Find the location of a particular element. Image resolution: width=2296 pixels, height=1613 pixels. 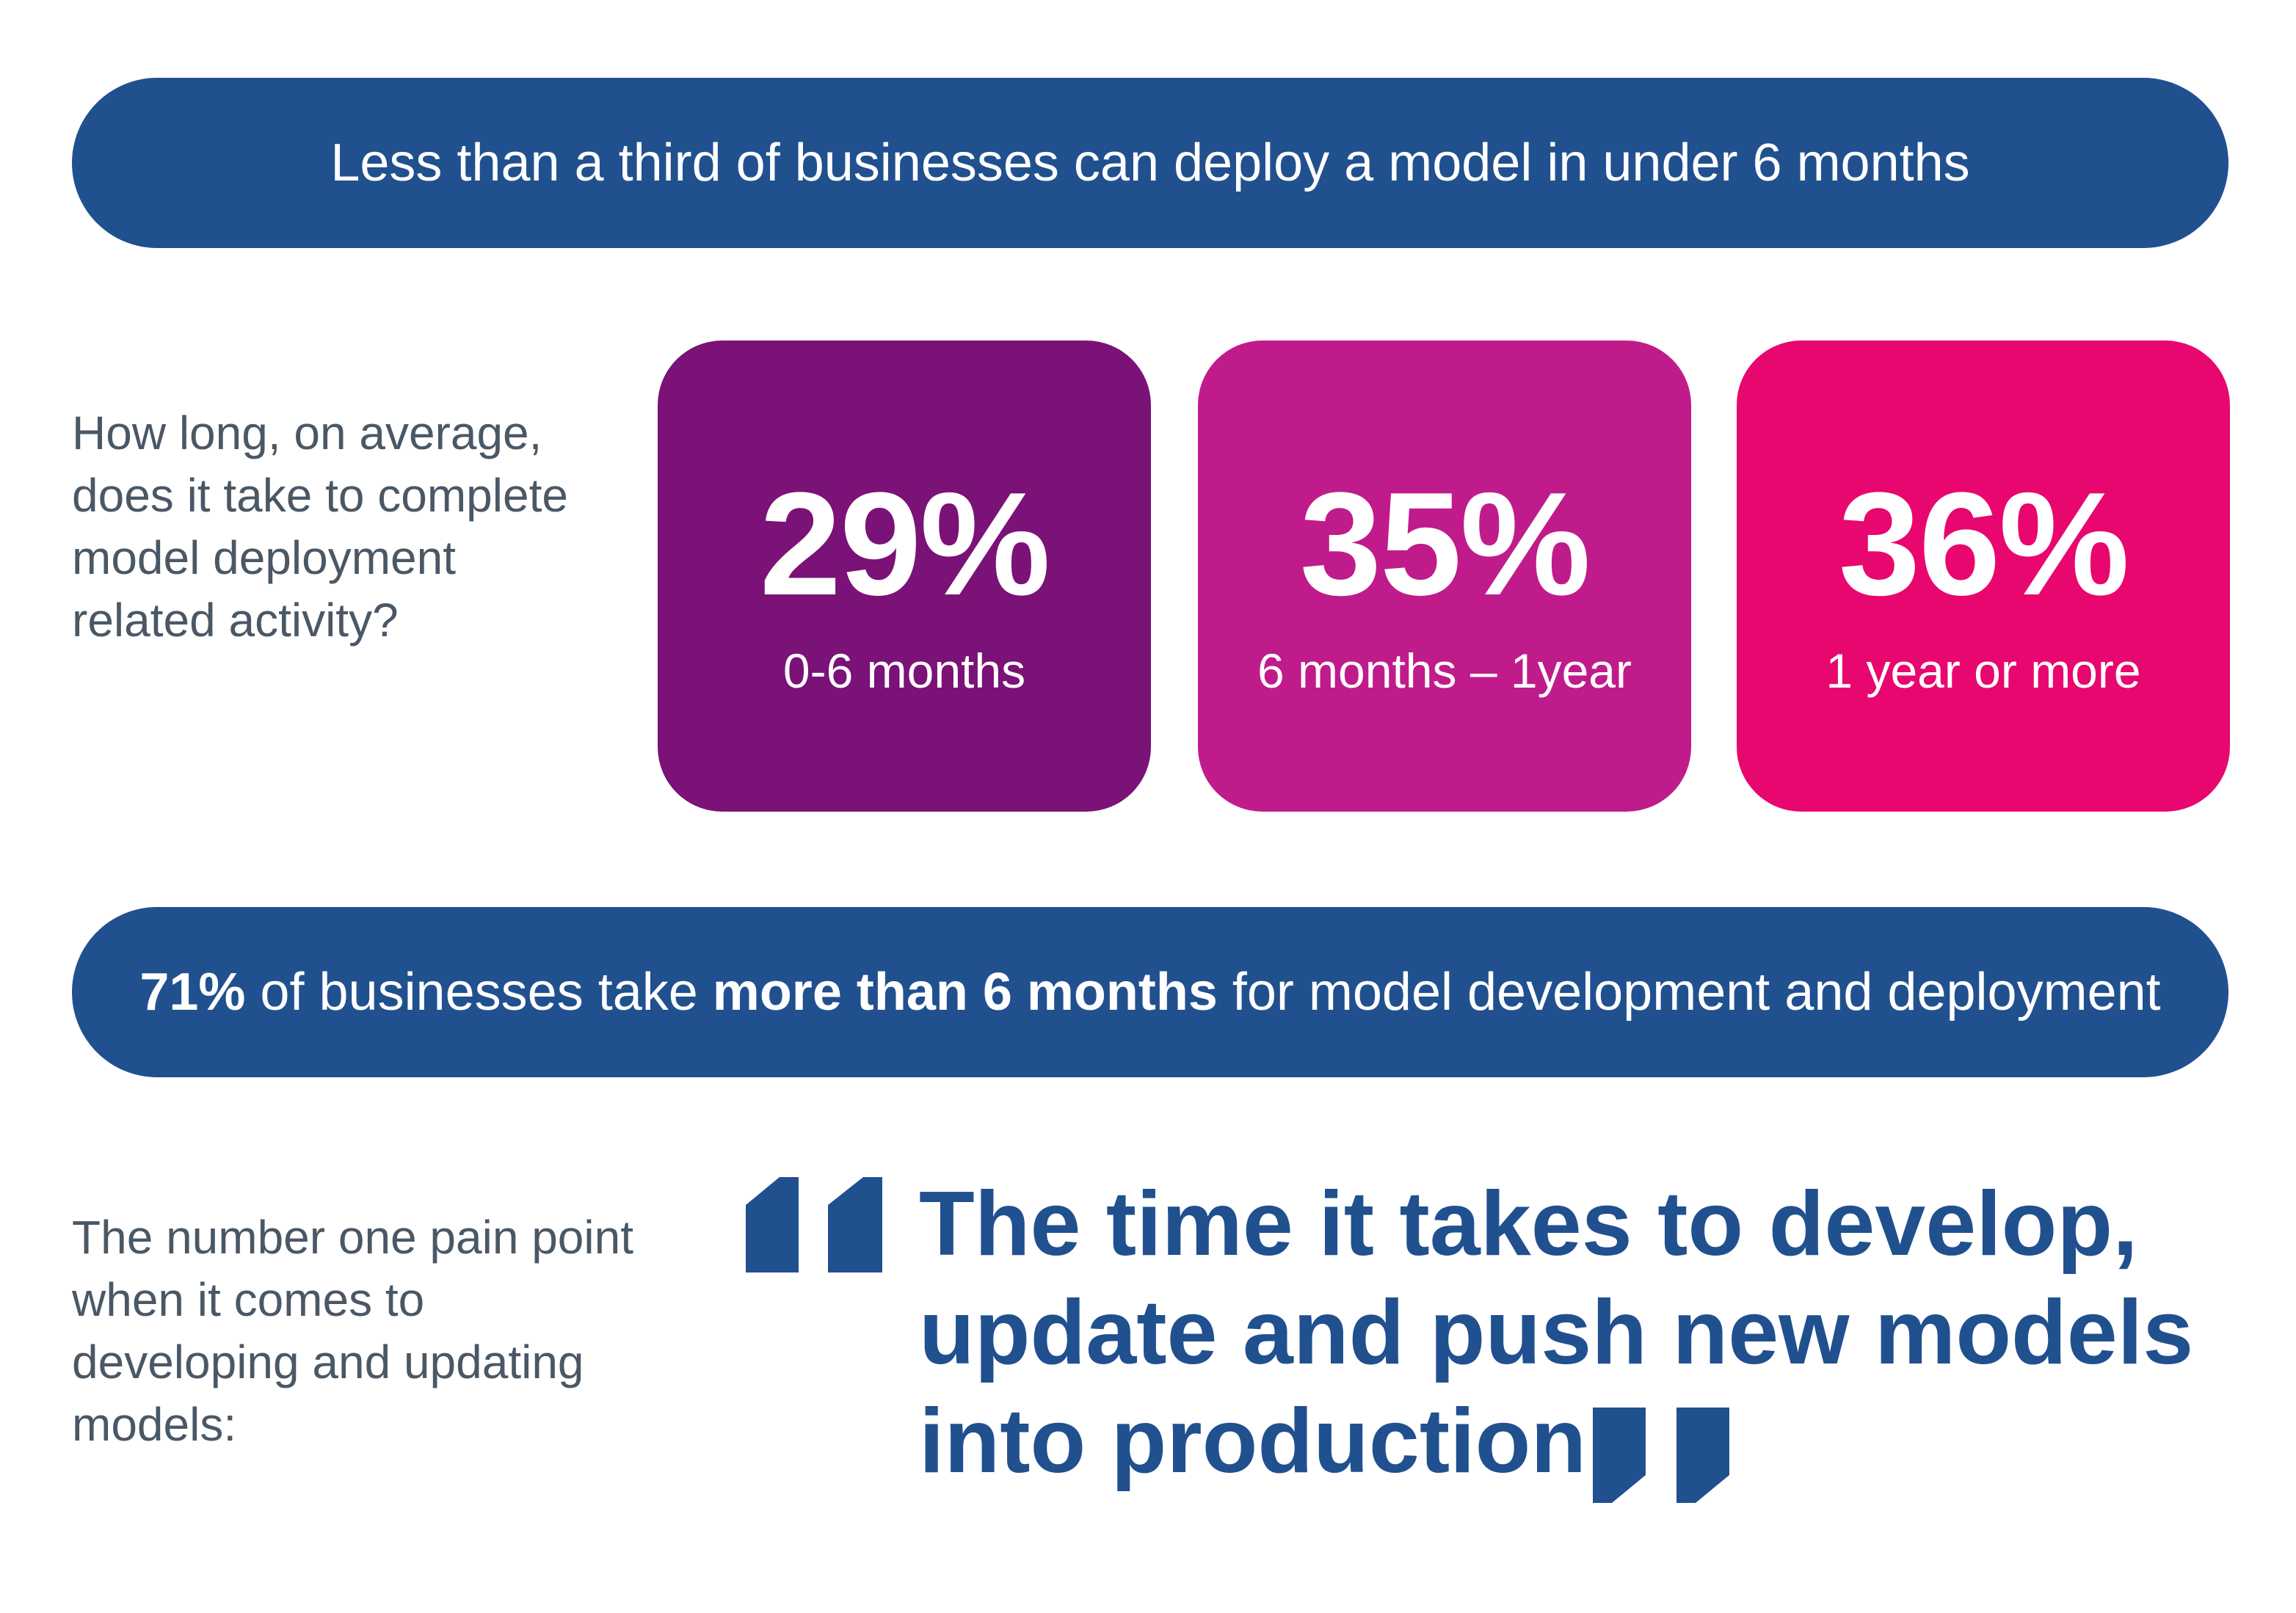

stat-range-label: 0-6 months is located at coordinates (904, 671).